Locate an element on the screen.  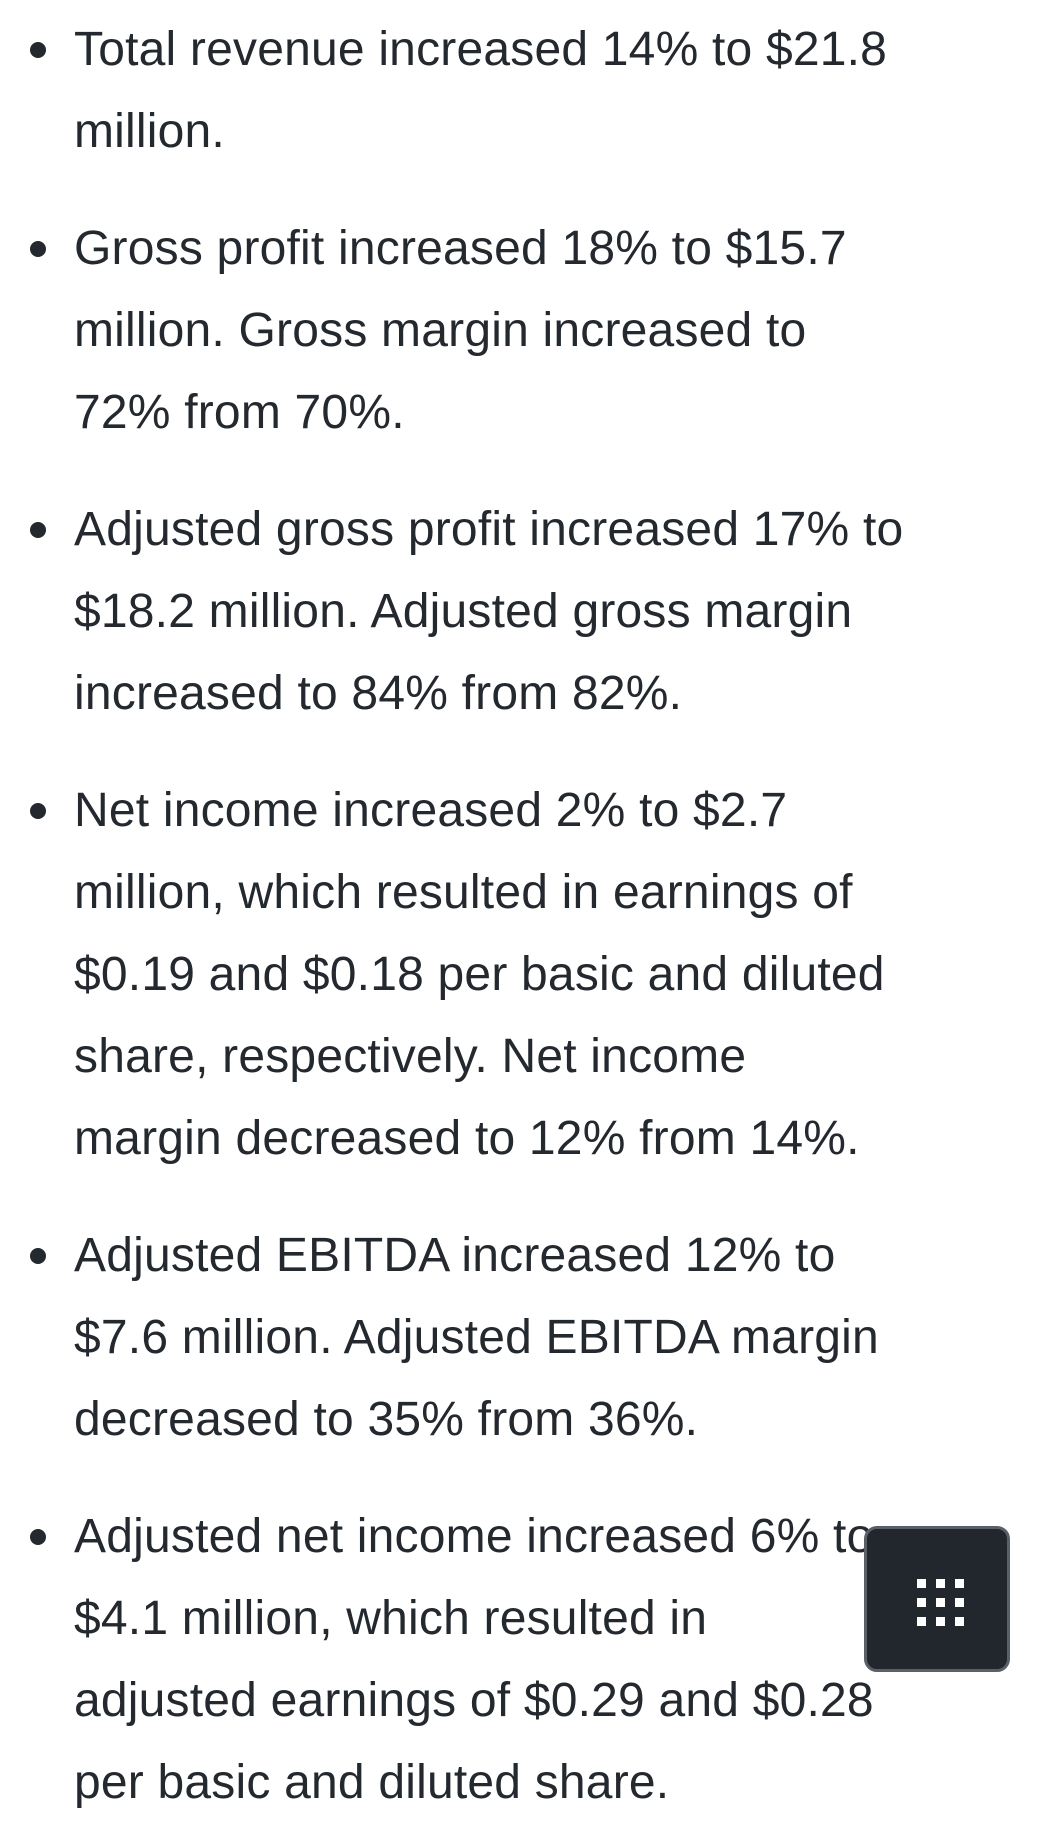
list-item-text: 72% from 70%. is located at coordinates (239, 412).